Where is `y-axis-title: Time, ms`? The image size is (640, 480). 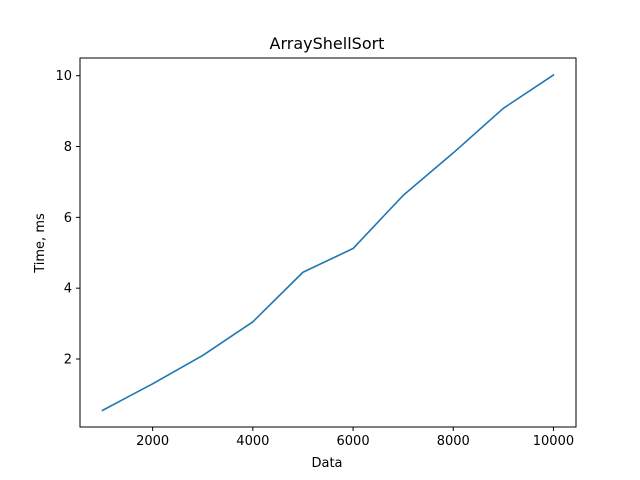 y-axis-title: Time, ms is located at coordinates (40, 243).